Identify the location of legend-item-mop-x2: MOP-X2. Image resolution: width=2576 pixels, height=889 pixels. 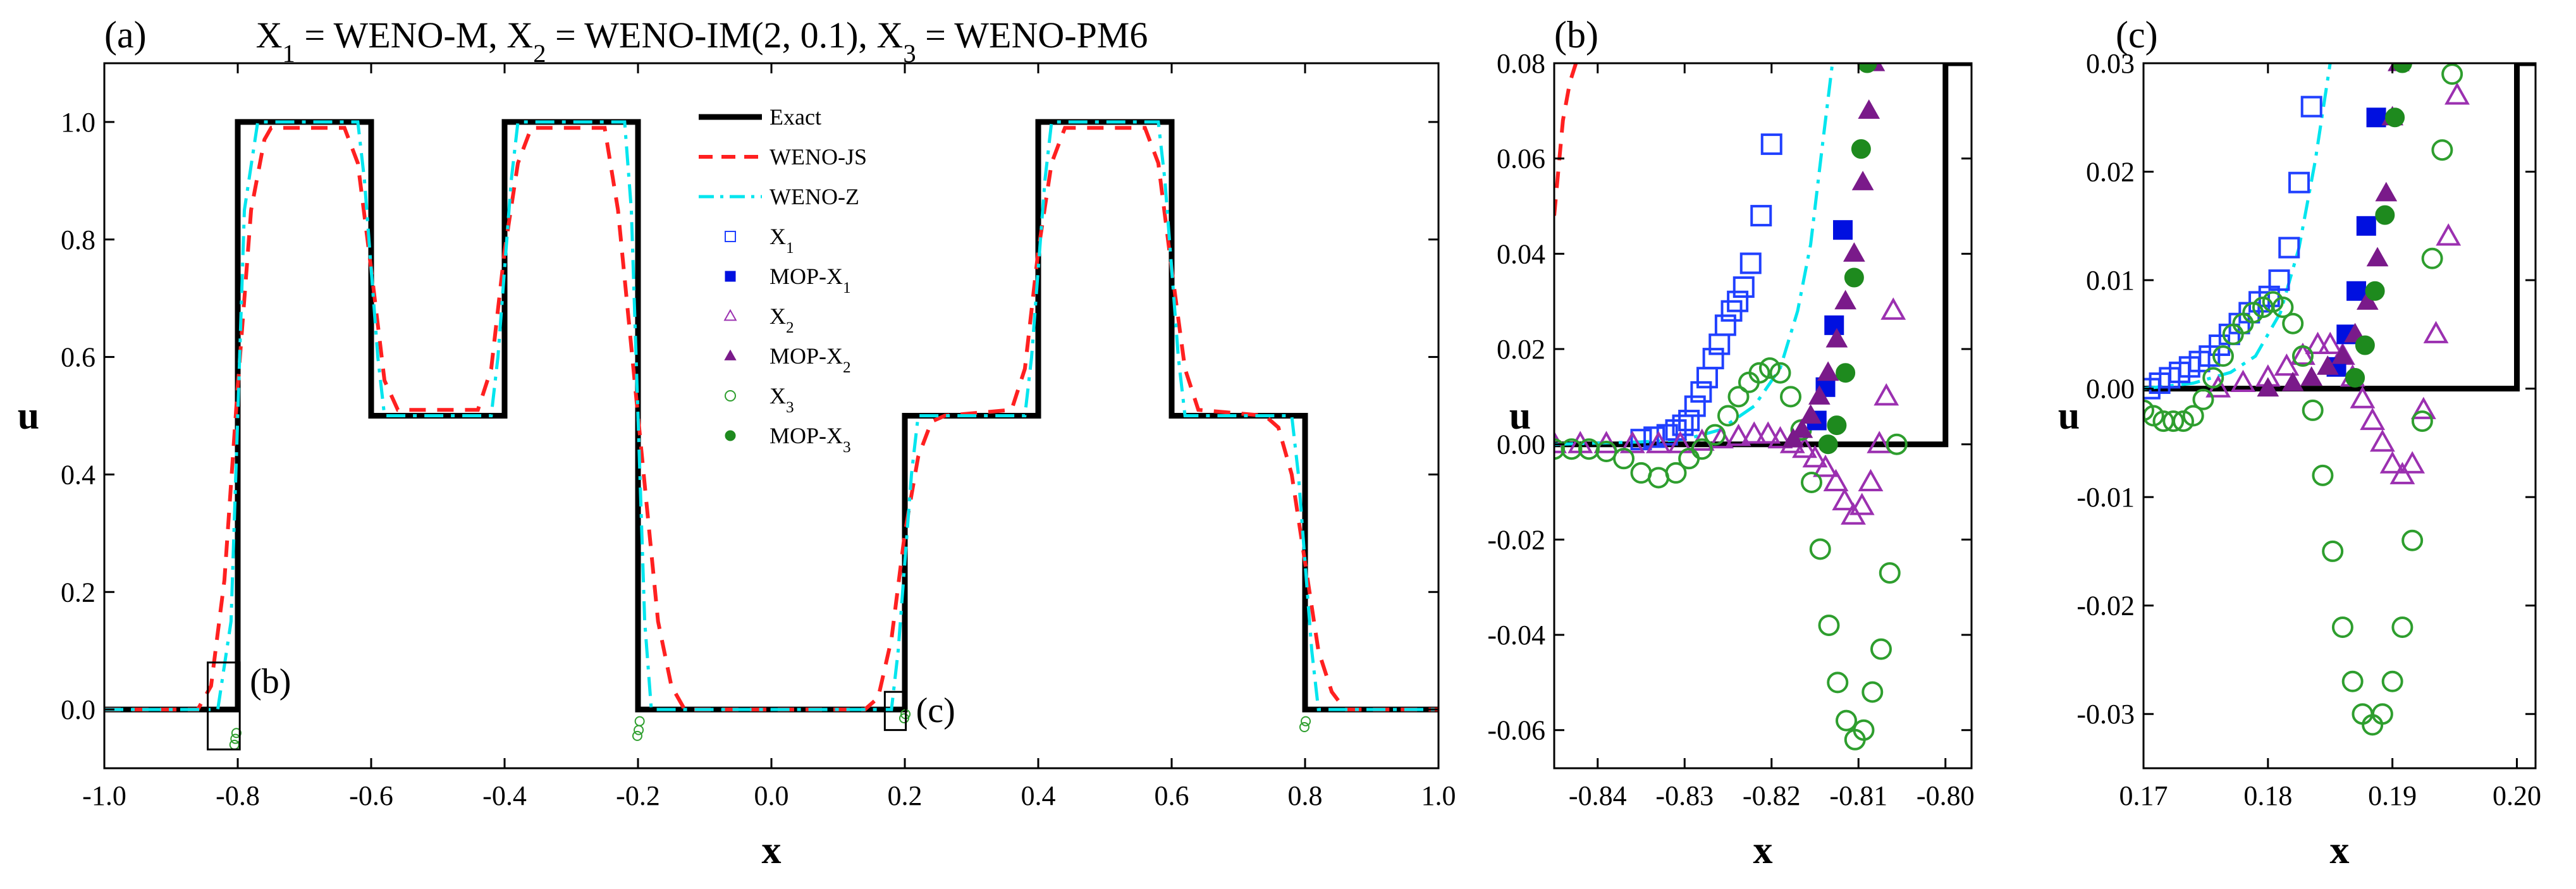
(787, 359).